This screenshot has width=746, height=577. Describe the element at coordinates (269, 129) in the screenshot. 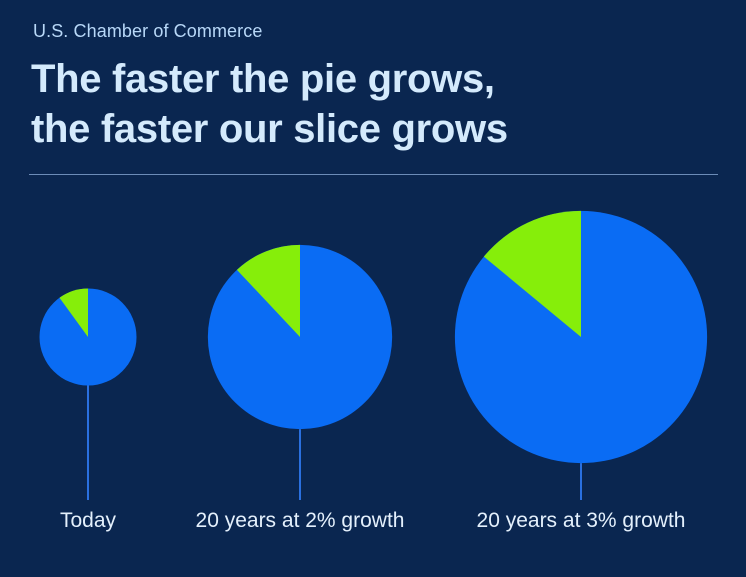

I see `title-line-2: the faster our slice grows` at that location.